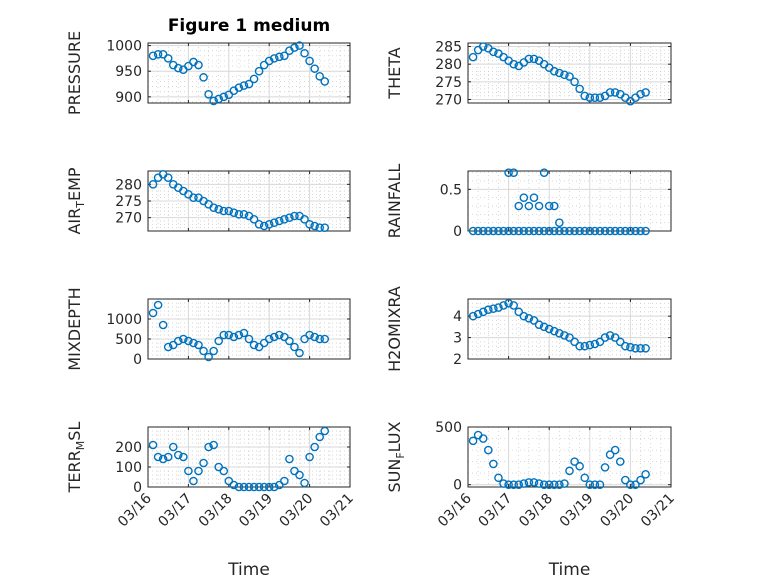 The image size is (778, 583). Describe the element at coordinates (248, 570) in the screenshot. I see `x-axis-label: Time` at that location.